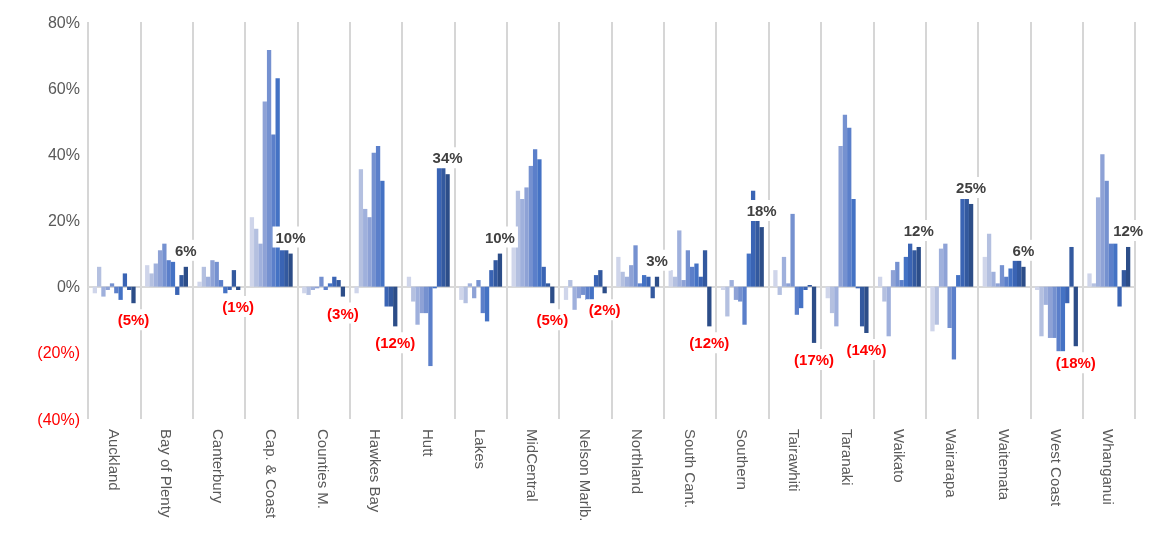  Describe the element at coordinates (114, 460) in the screenshot. I see `x-tick-label: Auckland` at that location.